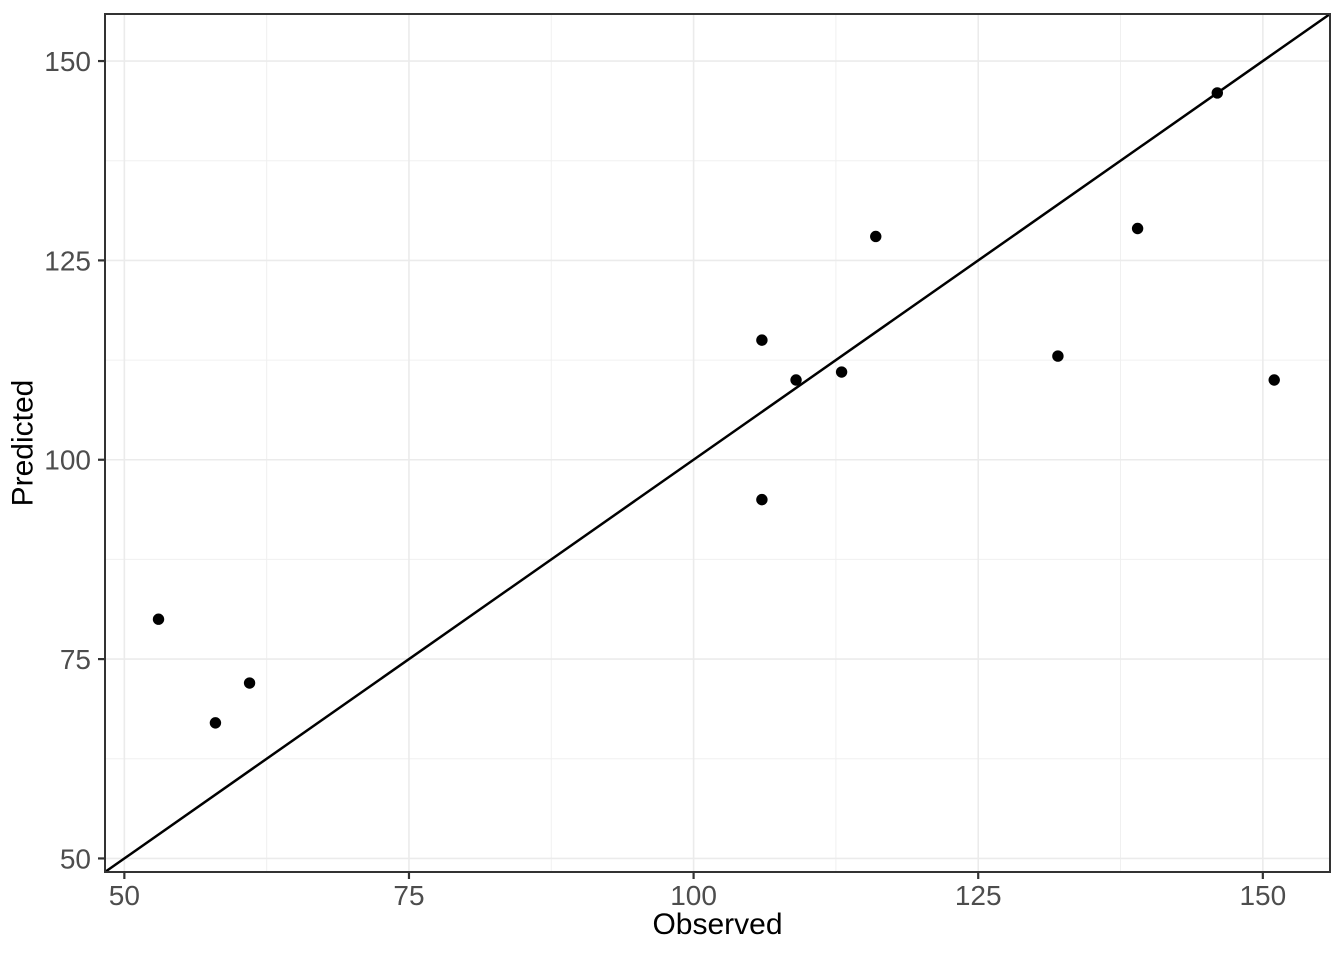 Image resolution: width=1344 pixels, height=960 pixels. I want to click on x-axis-tick-label: 50, so click(124, 895).